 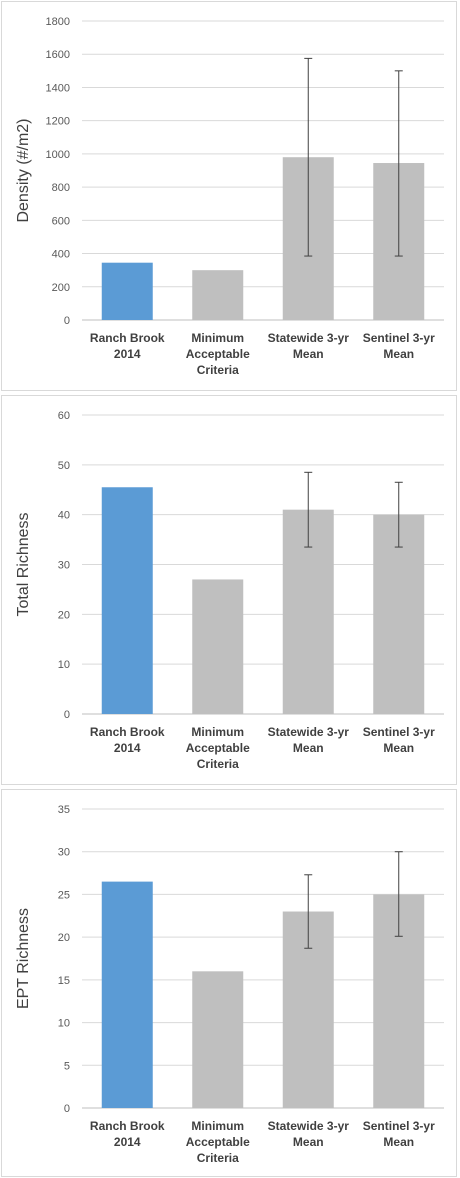 I want to click on y-tick-label: 50, so click(x=64, y=466).